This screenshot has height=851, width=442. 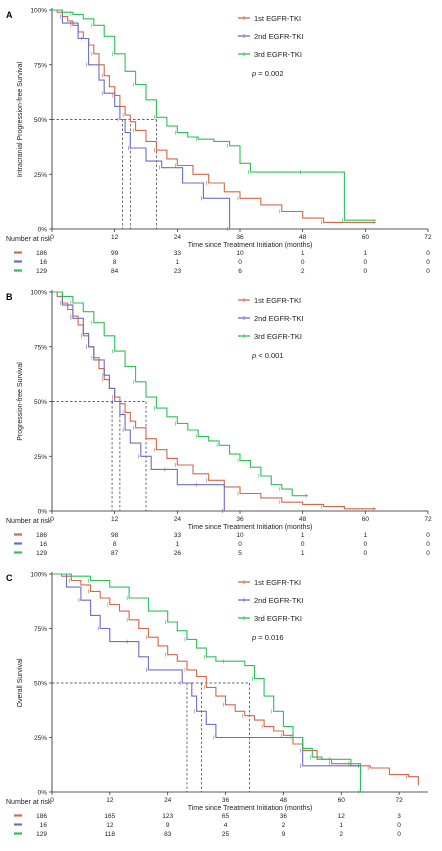 What do you see at coordinates (226, 800) in the screenshot?
I see `x-tick-label: 36` at bounding box center [226, 800].